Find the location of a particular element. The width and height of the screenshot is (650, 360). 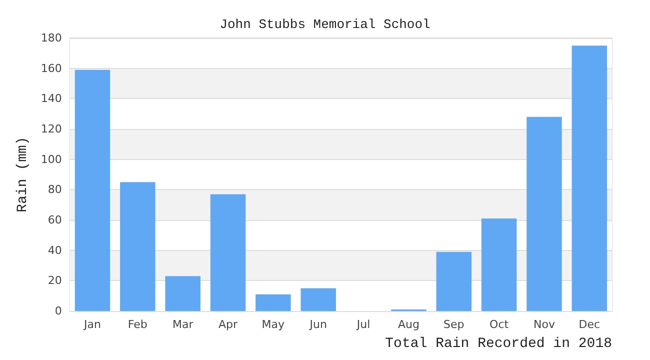

y-tick-label: 20 is located at coordinates (55, 281).